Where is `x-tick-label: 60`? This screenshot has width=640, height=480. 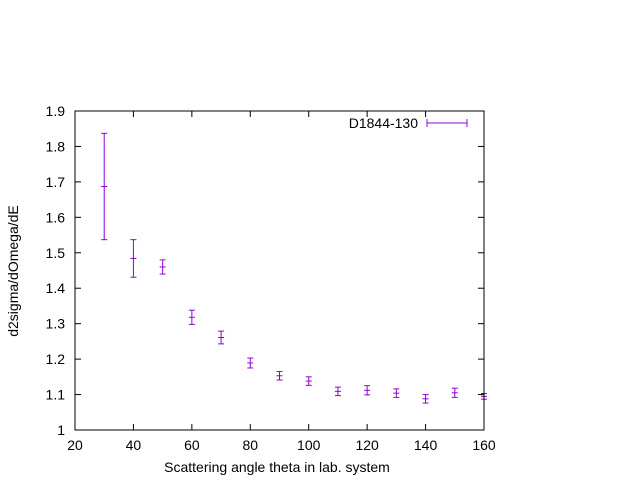 x-tick-label: 60 is located at coordinates (192, 445).